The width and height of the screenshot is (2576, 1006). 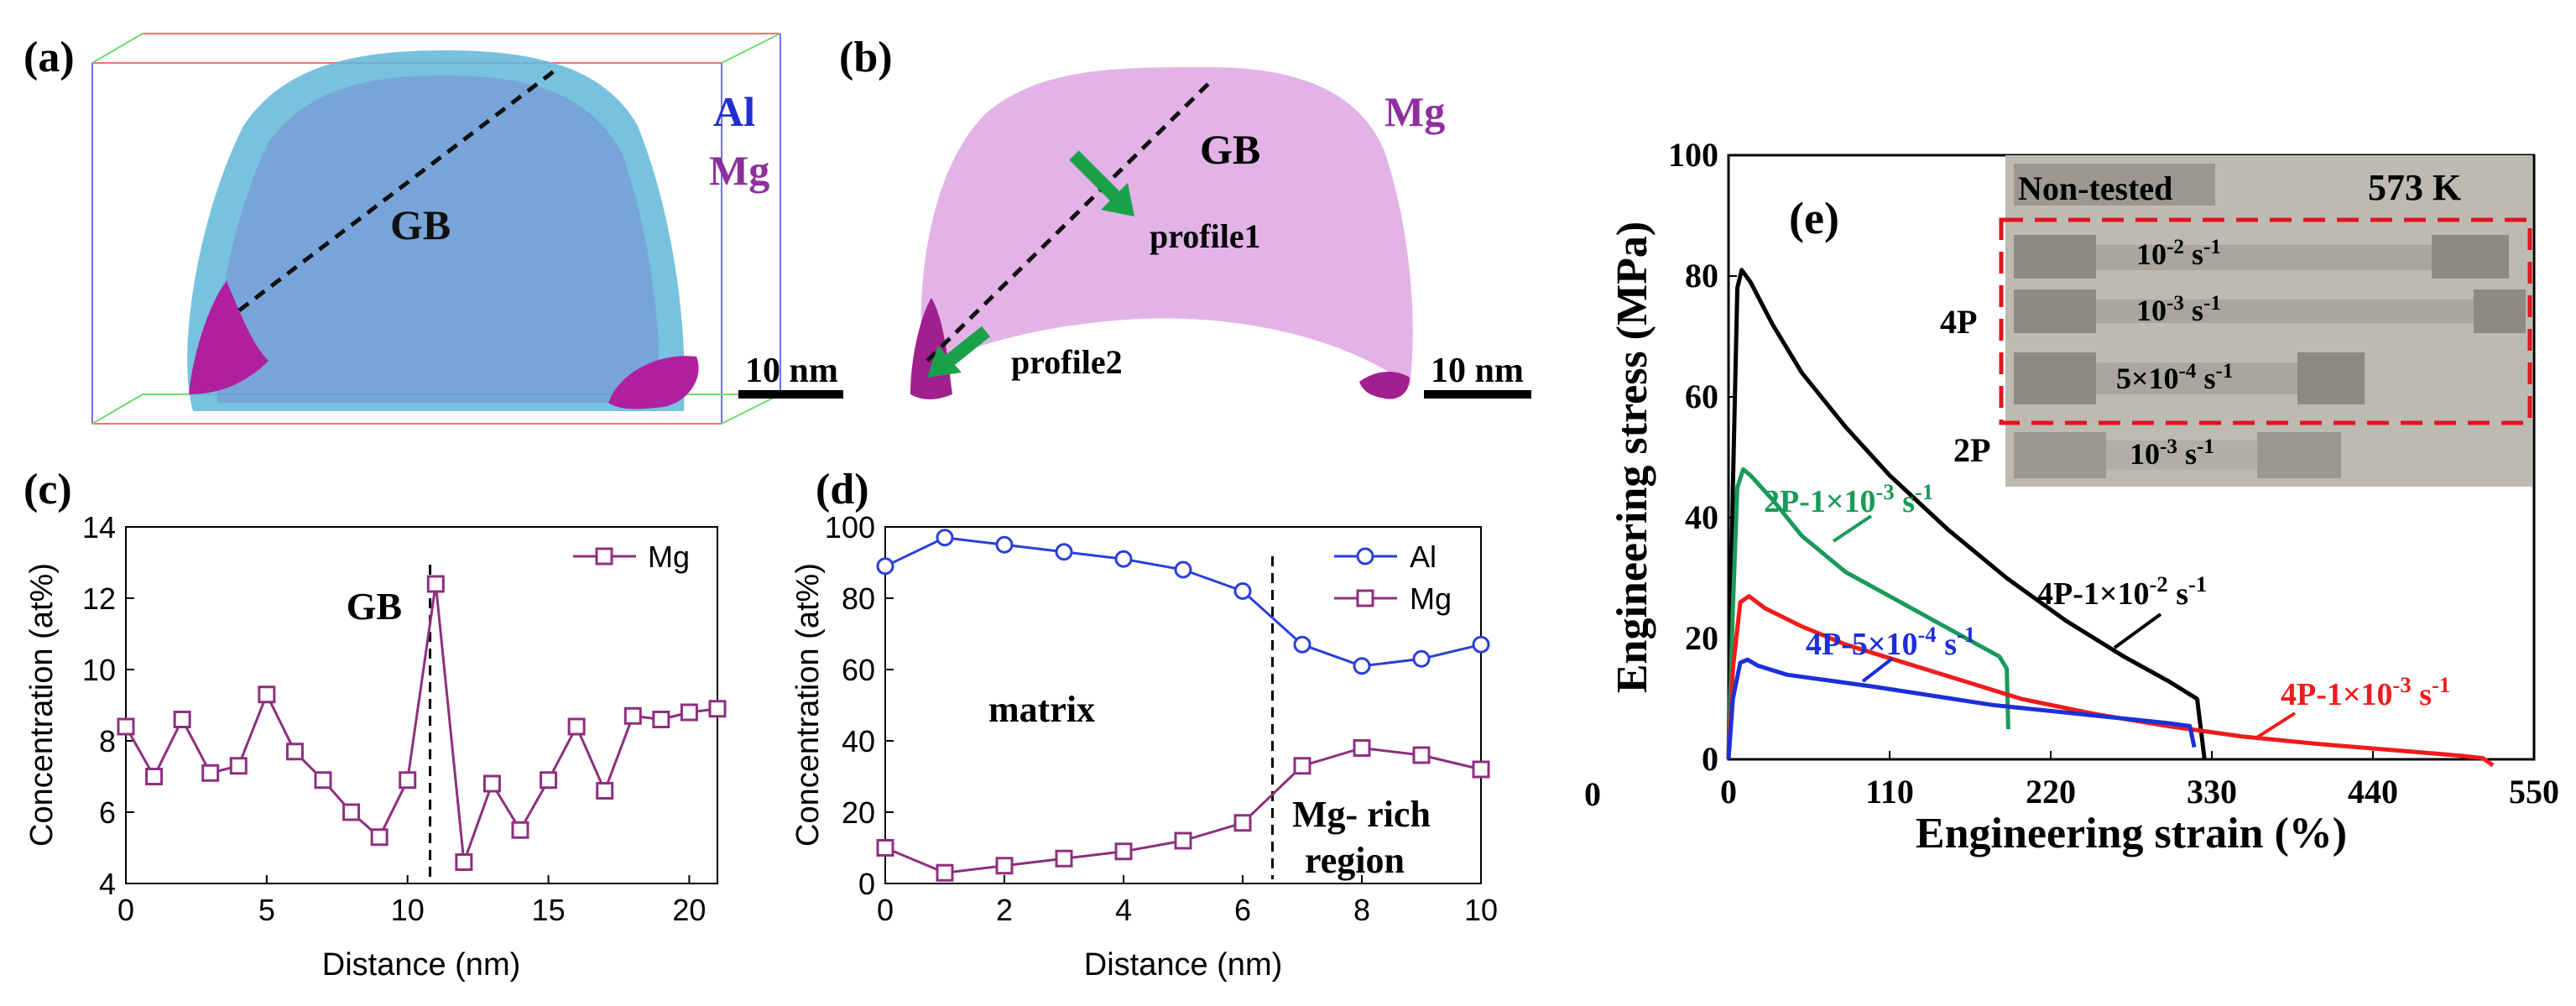 What do you see at coordinates (2172, 453) in the screenshot?
I see `inset-rate-4: 10-3 s-1` at bounding box center [2172, 453].